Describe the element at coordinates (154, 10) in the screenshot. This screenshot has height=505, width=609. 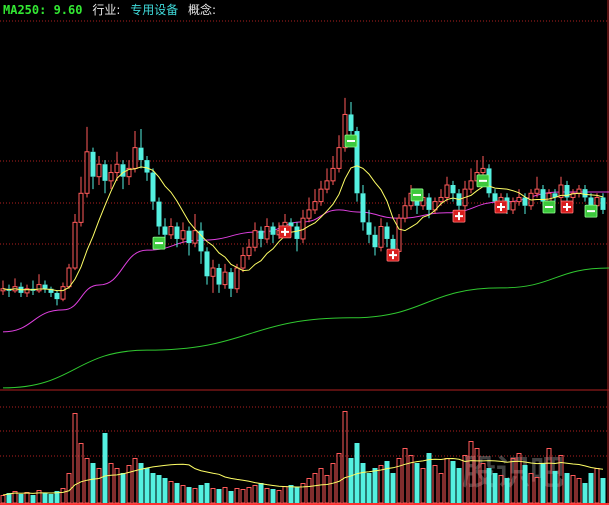
I see `industry-value: 专用设备` at that location.